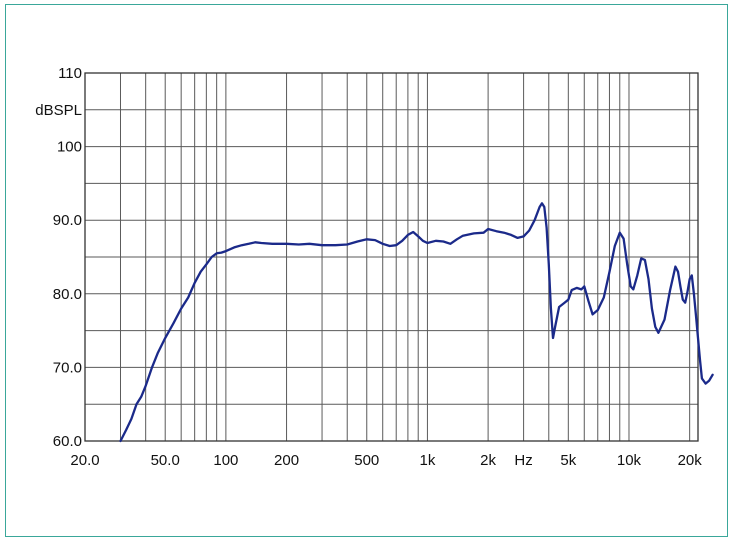  What do you see at coordinates (67, 441) in the screenshot?
I see `y-tick-label: 60.0` at bounding box center [67, 441].